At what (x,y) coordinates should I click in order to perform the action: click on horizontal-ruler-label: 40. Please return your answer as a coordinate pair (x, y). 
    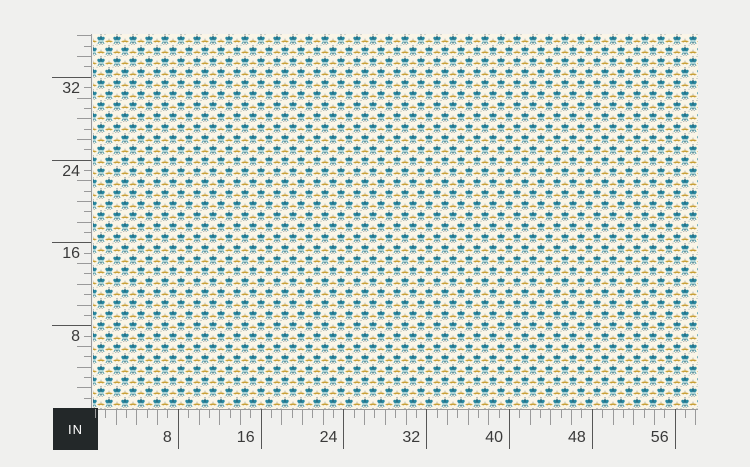
    Looking at the image, I should click on (494, 437).